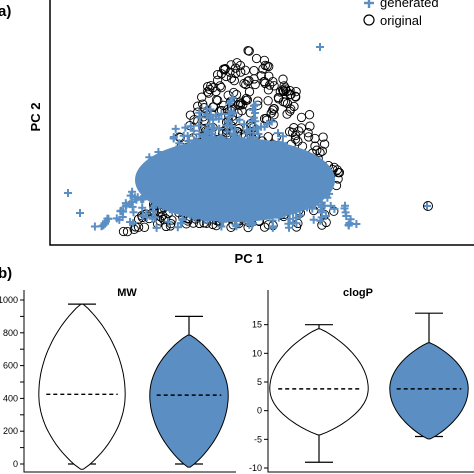 The height and width of the screenshot is (474, 474). What do you see at coordinates (401, 20) in the screenshot?
I see `legend-original-label: original` at bounding box center [401, 20].